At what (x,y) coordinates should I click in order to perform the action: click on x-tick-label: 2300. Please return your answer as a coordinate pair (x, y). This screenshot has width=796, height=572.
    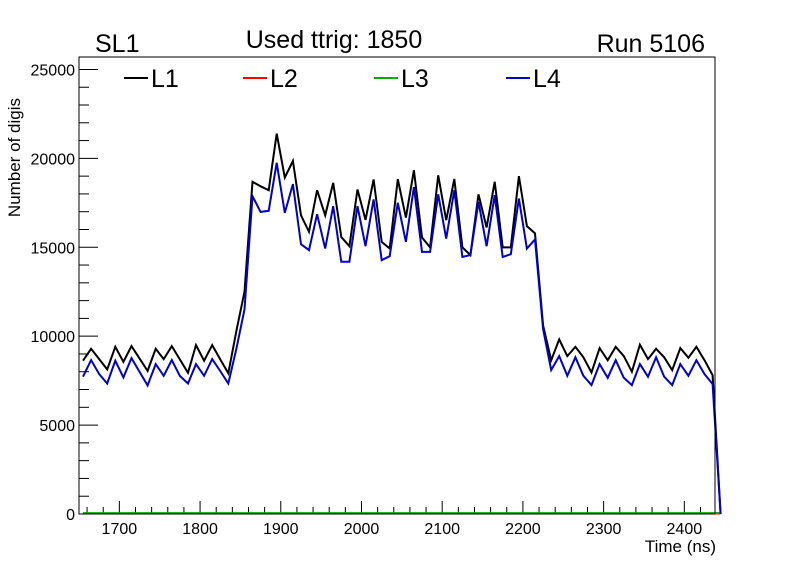
    Looking at the image, I should click on (604, 529).